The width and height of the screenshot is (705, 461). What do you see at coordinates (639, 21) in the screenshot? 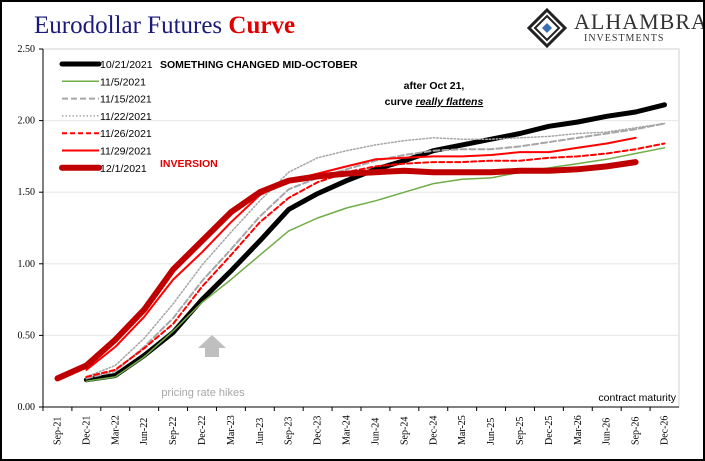
I see `logo-name: ALHAMBRA` at bounding box center [639, 21].